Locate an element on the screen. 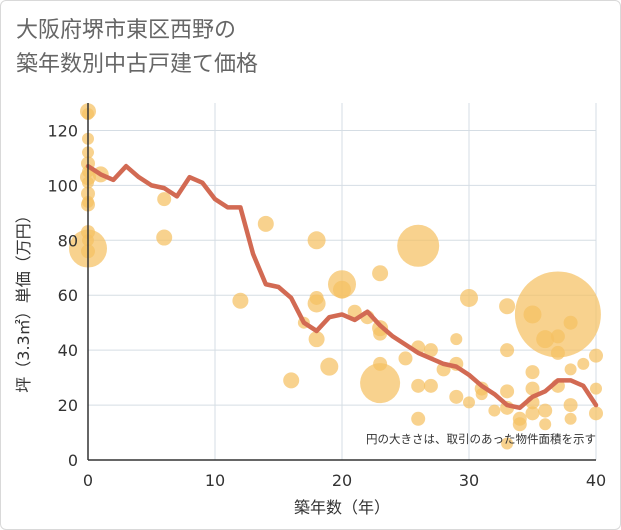 Image resolution: width=621 pixels, height=530 pixels. x-tick-label: 20 is located at coordinates (342, 480).